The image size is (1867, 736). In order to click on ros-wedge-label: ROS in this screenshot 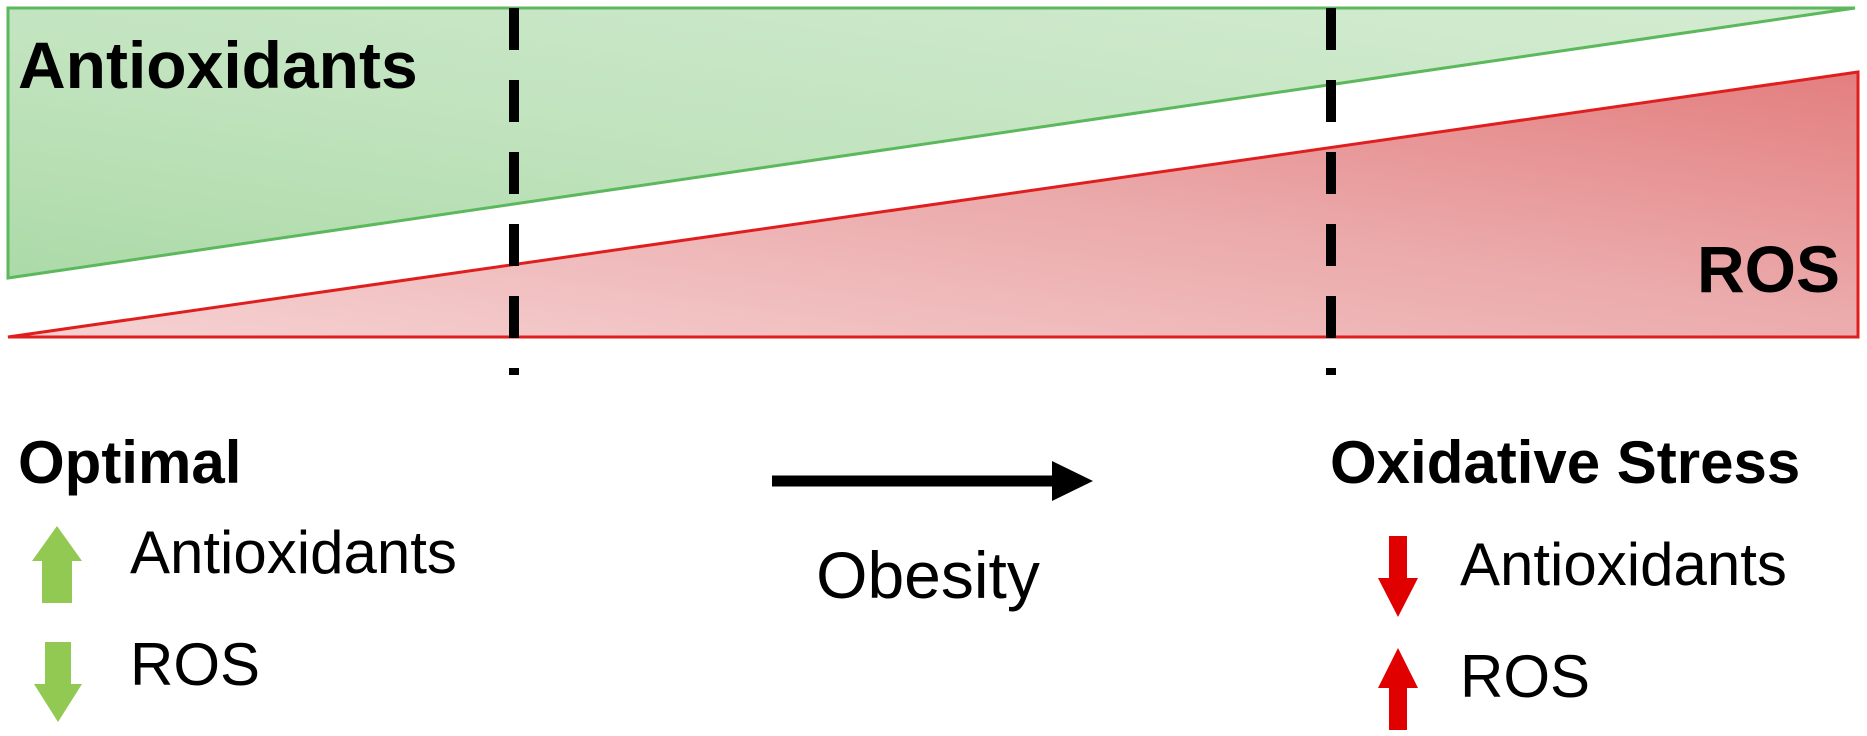, I will do `click(1768, 269)`.